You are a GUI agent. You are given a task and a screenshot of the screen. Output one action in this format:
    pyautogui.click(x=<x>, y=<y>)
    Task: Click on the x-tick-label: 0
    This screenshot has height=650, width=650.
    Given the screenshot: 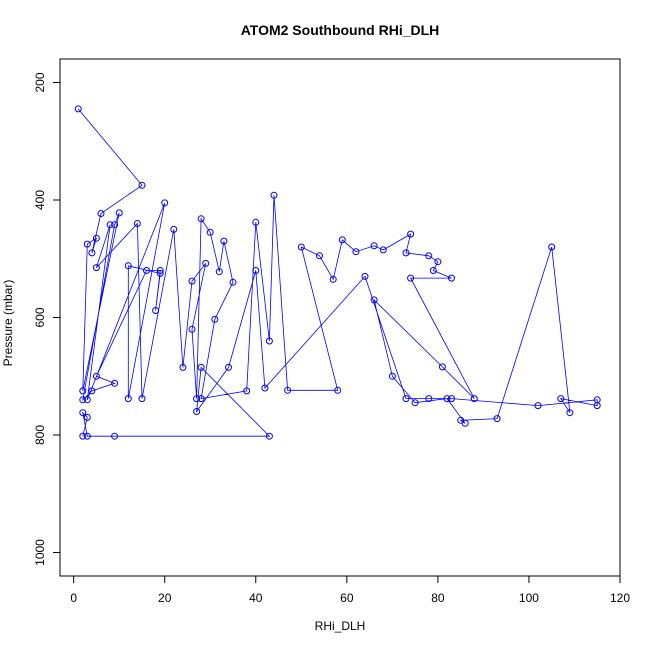 What is the action you would take?
    pyautogui.click(x=73, y=598)
    